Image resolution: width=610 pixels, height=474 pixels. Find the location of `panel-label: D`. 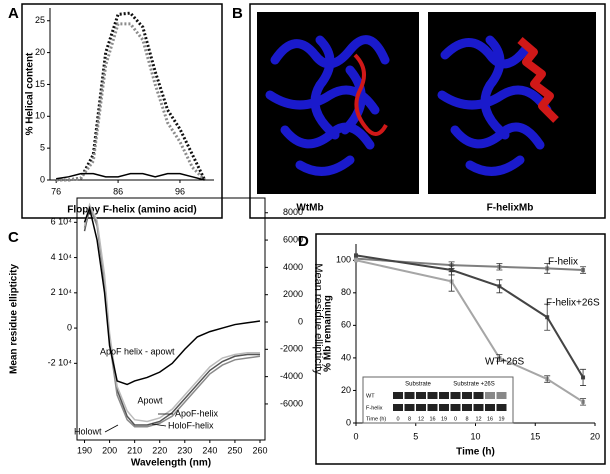

panel-label: D is located at coordinates (303, 241).